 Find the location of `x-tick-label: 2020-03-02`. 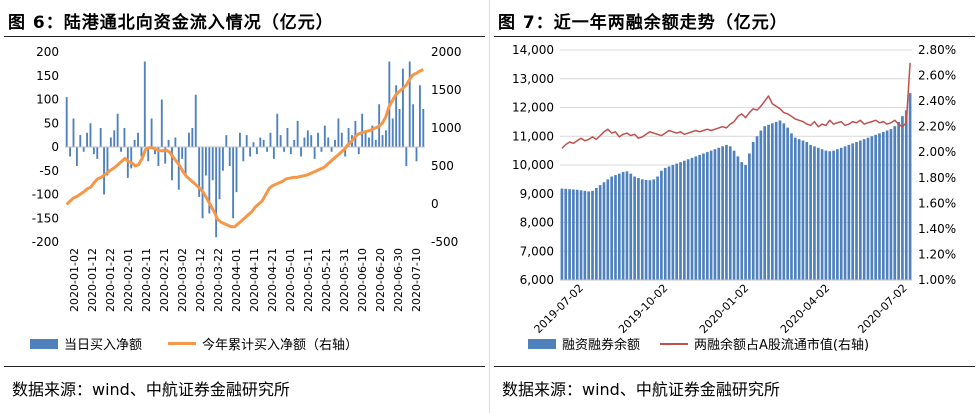

x-tick-label: 2020-03-02 is located at coordinates (182, 280).